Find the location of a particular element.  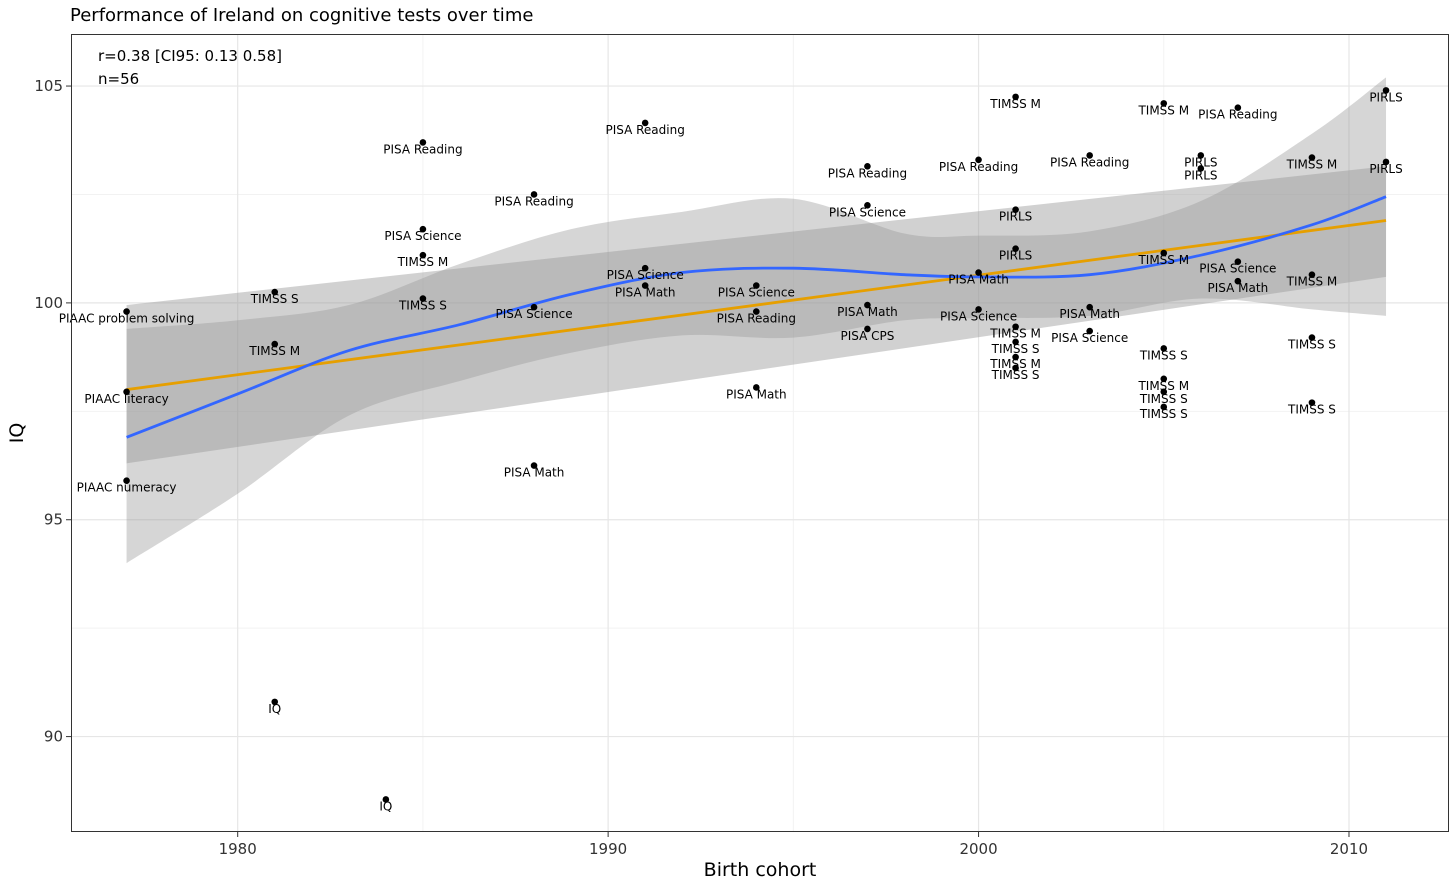

x-tick-label: 2010 is located at coordinates (1349, 849).